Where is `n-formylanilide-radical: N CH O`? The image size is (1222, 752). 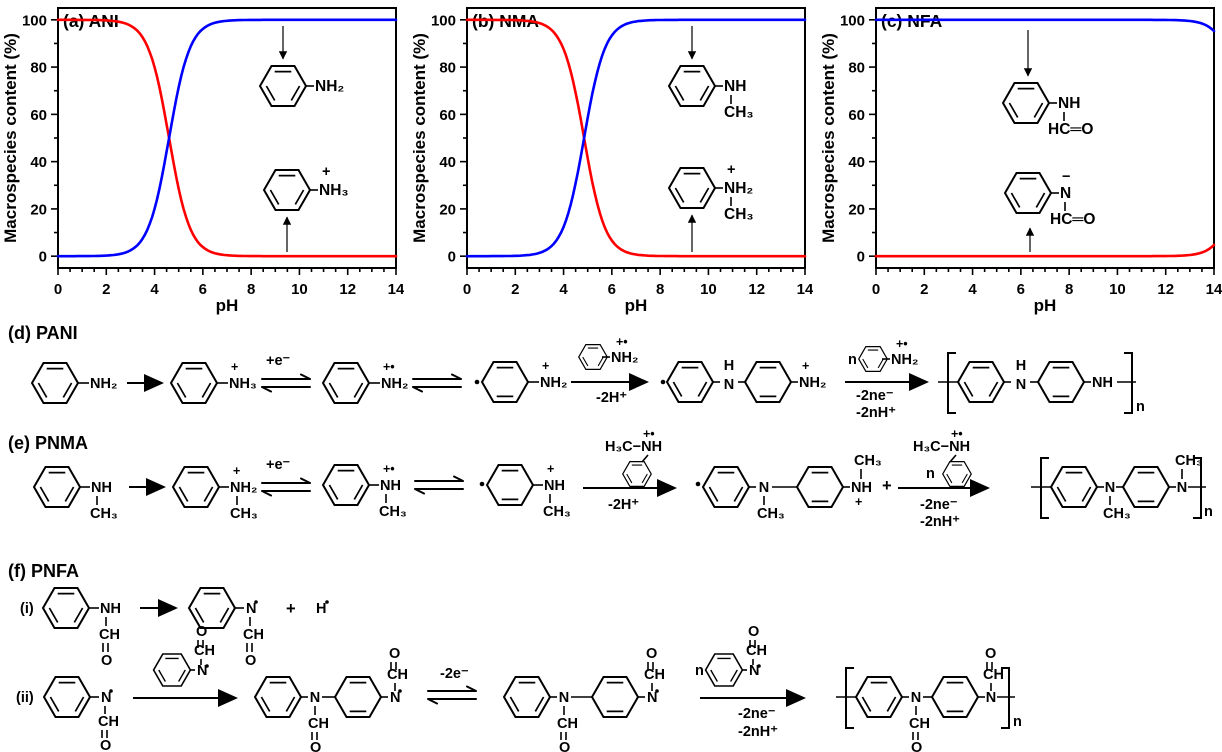 n-formylanilide-radical: N CH O is located at coordinates (226, 628).